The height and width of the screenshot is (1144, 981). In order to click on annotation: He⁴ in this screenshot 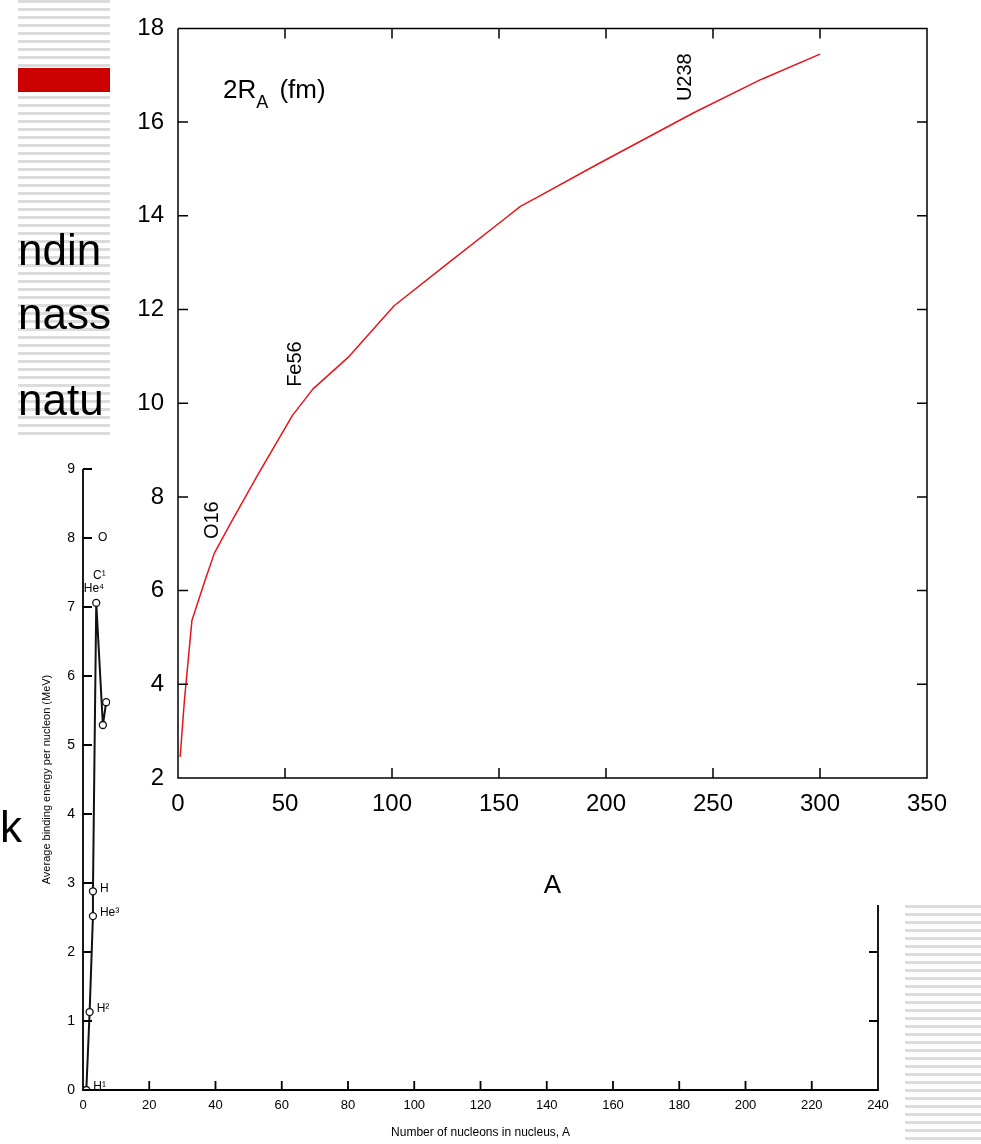, I will do `click(94, 588)`.